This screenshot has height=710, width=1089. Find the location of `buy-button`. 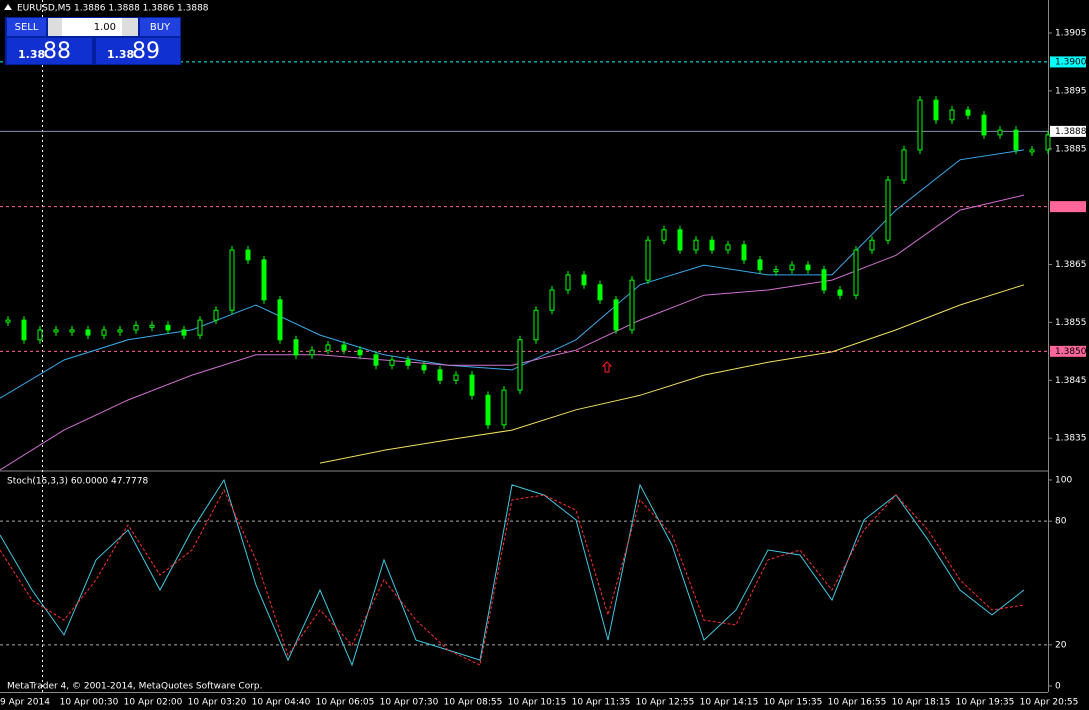

buy-button is located at coordinates (160, 27).